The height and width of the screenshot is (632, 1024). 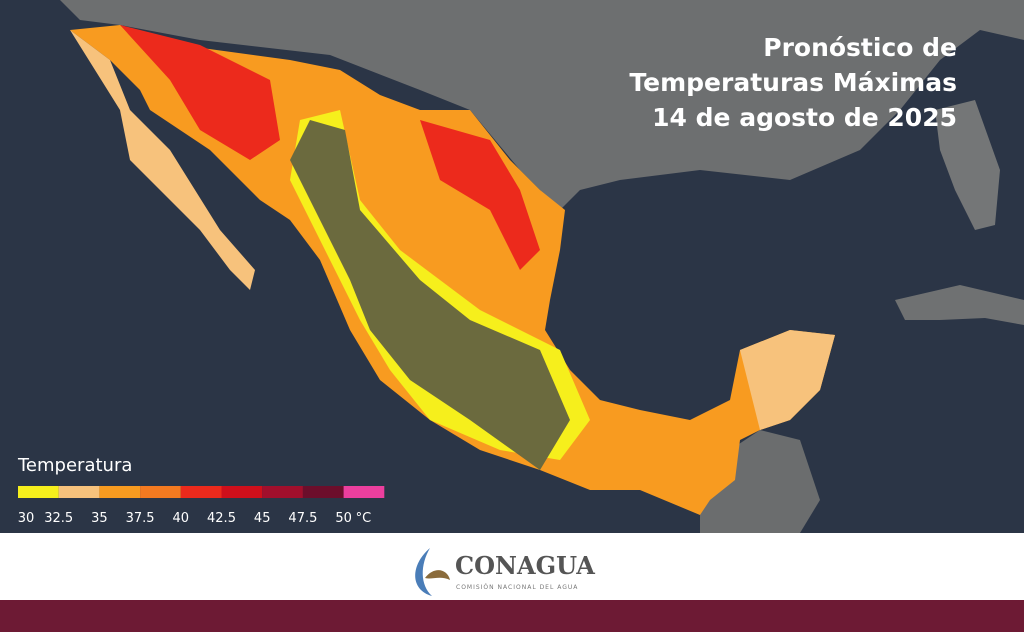 What do you see at coordinates (480, 195) in the screenshot?
I see `coahuila-hot` at bounding box center [480, 195].